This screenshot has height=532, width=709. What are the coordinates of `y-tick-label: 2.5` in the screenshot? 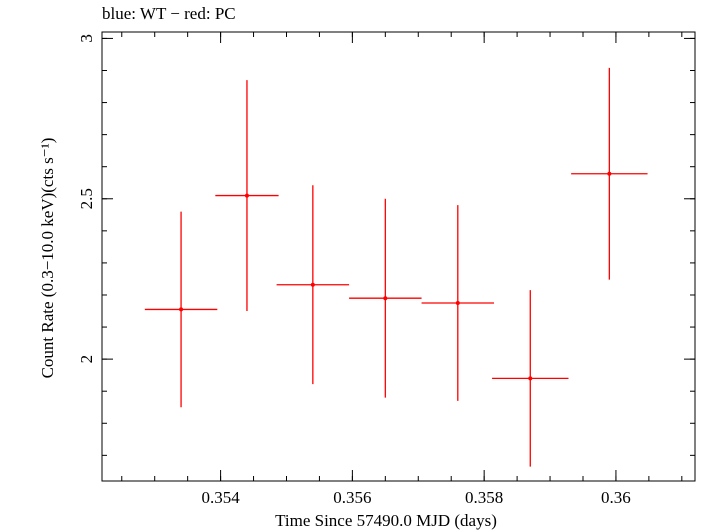 It's located at (86, 198).